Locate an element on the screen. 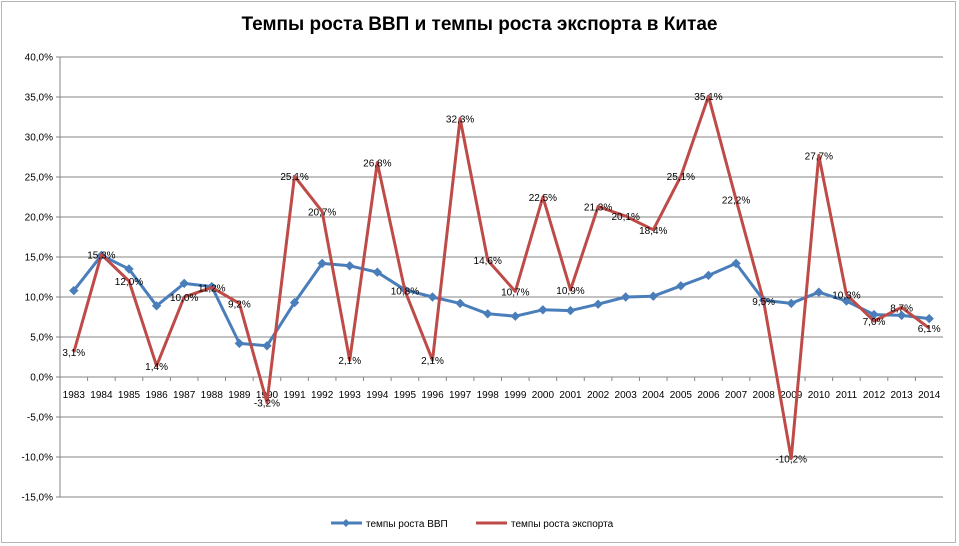 Image resolution: width=959 pixels, height=546 pixels. x-tick-label: 2004 is located at coordinates (653, 395).